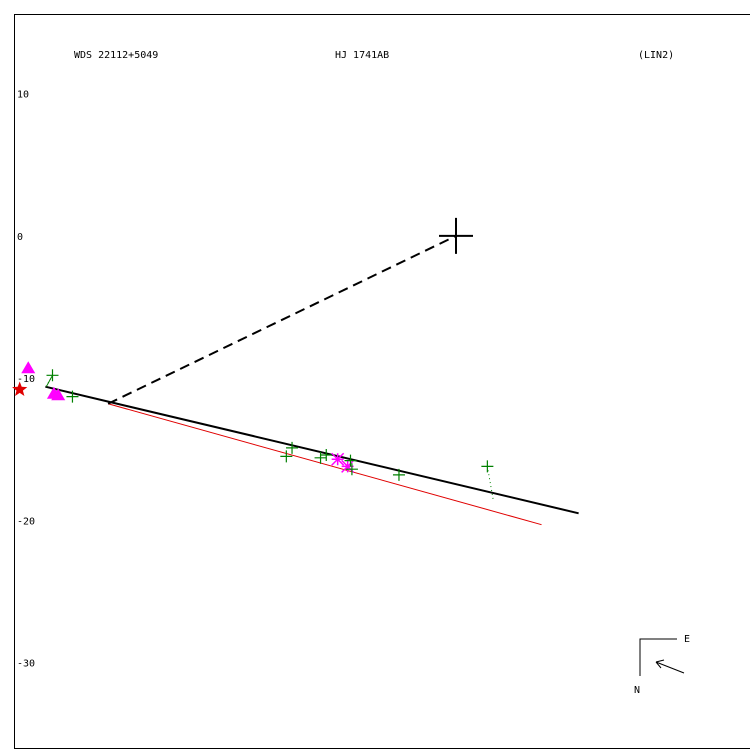 The width and height of the screenshot is (750, 750). What do you see at coordinates (670, 666) in the screenshot?
I see `motion-arrow-icon` at bounding box center [670, 666].